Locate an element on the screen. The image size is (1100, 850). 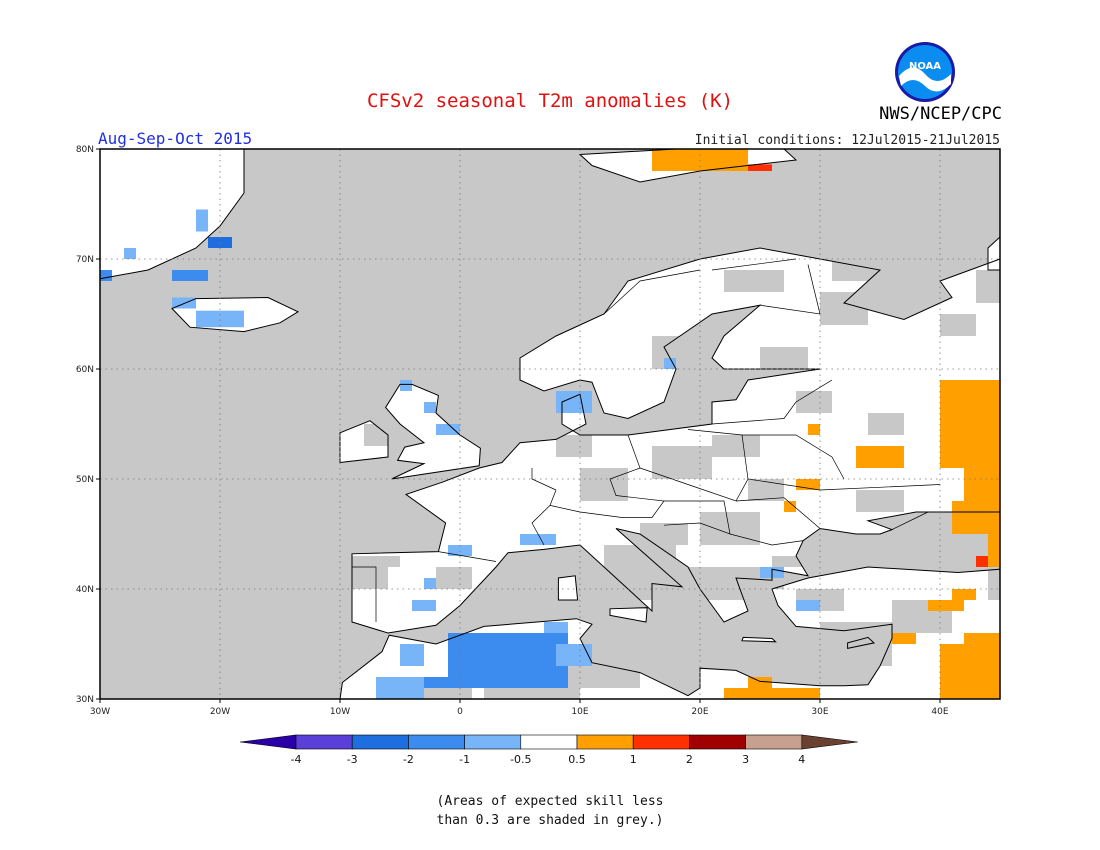
colorbar-label: -1 is located at coordinates (464, 759).